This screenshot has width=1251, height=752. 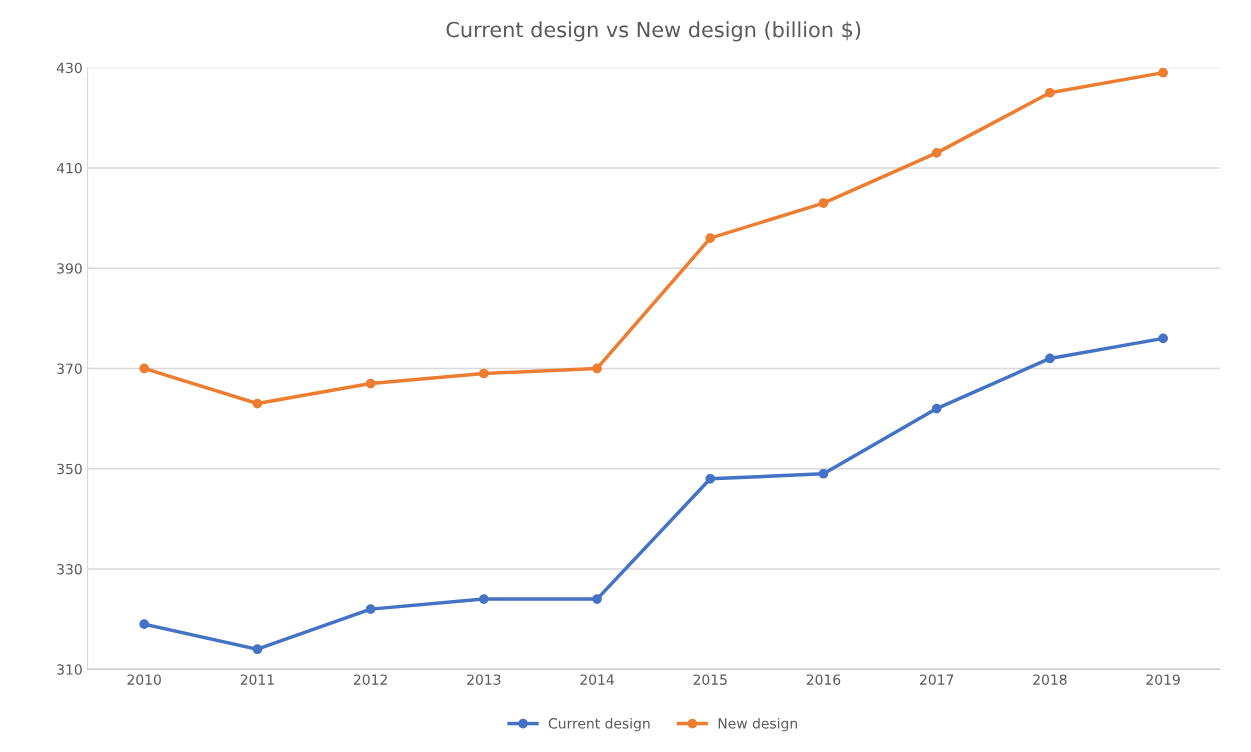 What do you see at coordinates (1163, 679) in the screenshot?
I see `x-tick-label: 2019` at bounding box center [1163, 679].